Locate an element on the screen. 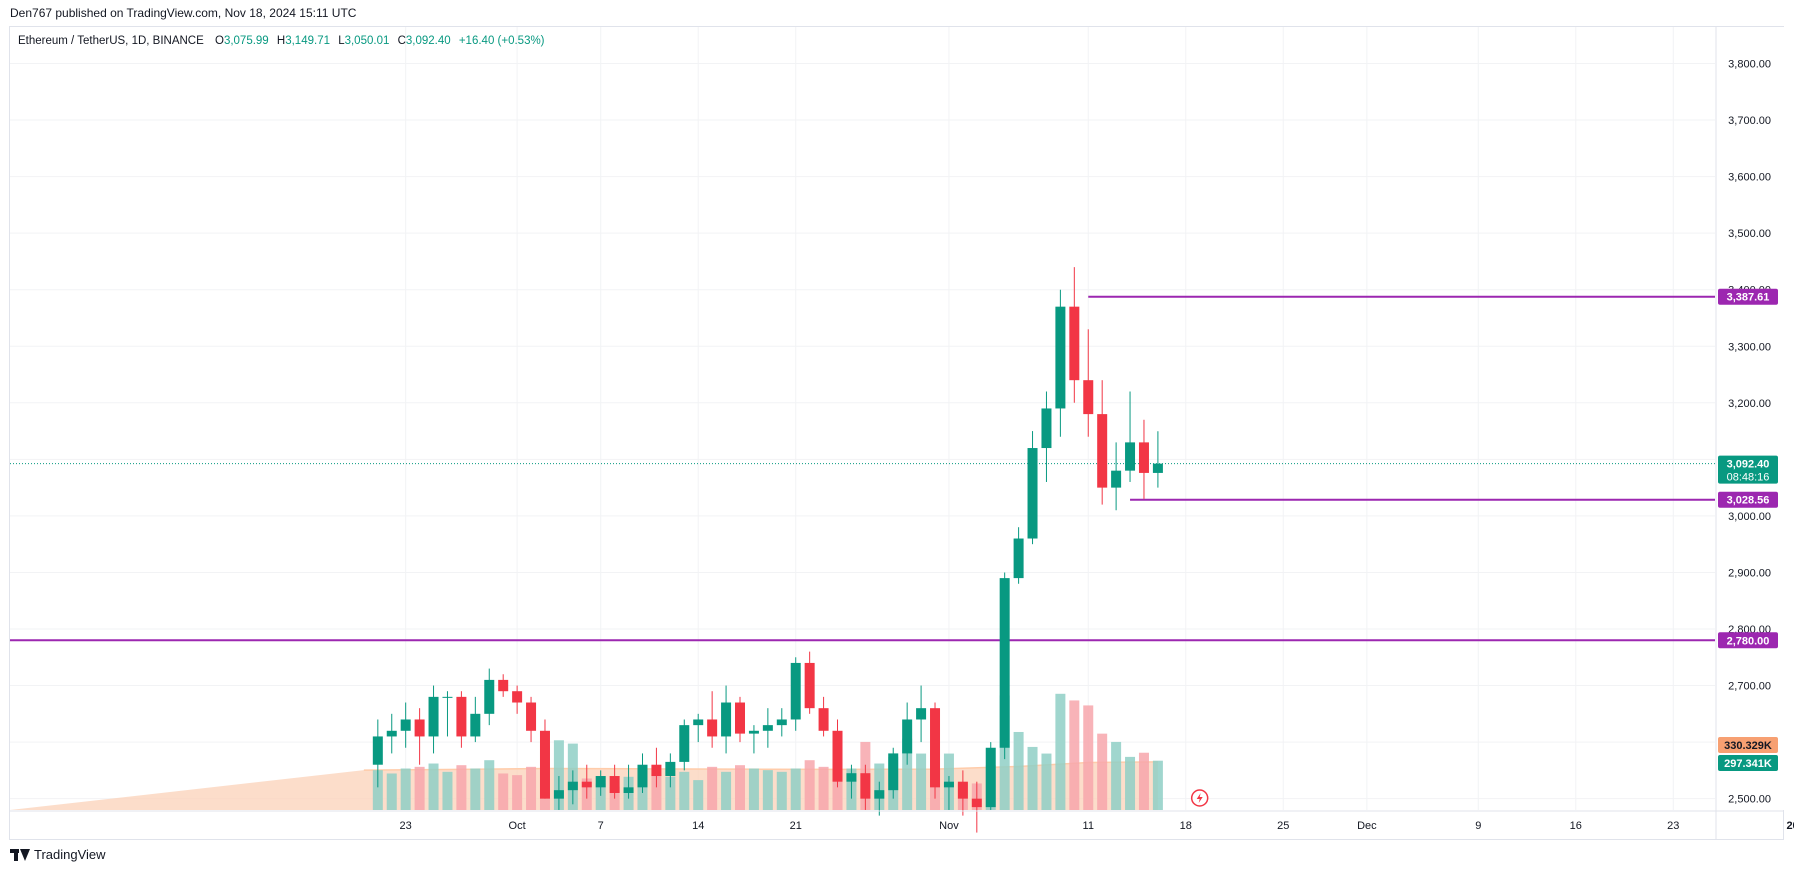  x-tick-label: 7 is located at coordinates (601, 826).